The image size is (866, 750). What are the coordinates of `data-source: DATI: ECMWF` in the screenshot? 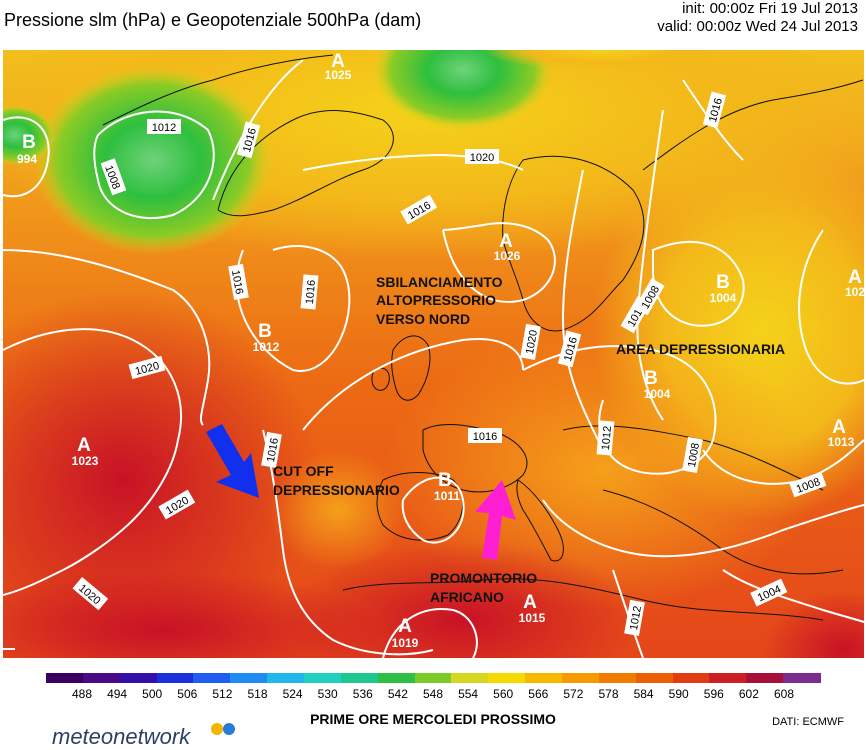 It's located at (808, 722).